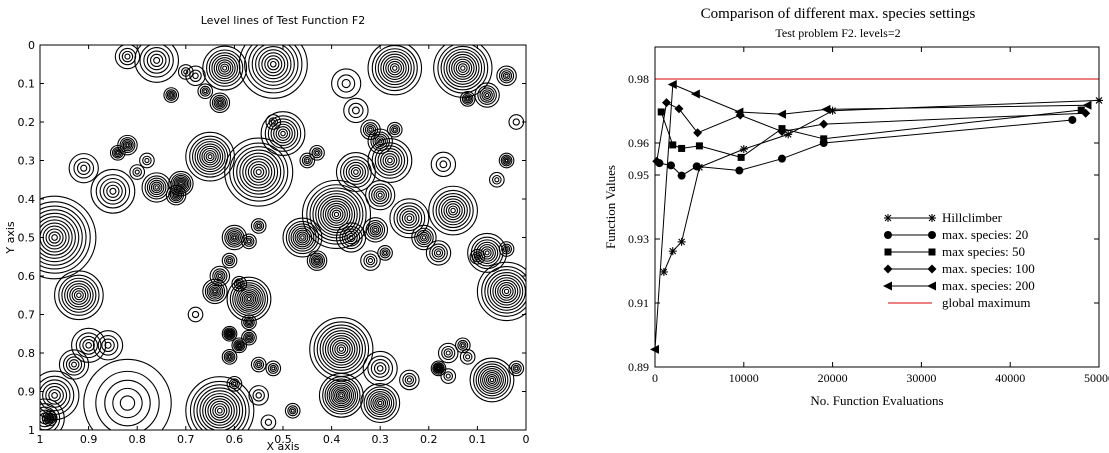  Describe the element at coordinates (638, 367) in the screenshot. I see `y-tick-label: 0.89` at that location.